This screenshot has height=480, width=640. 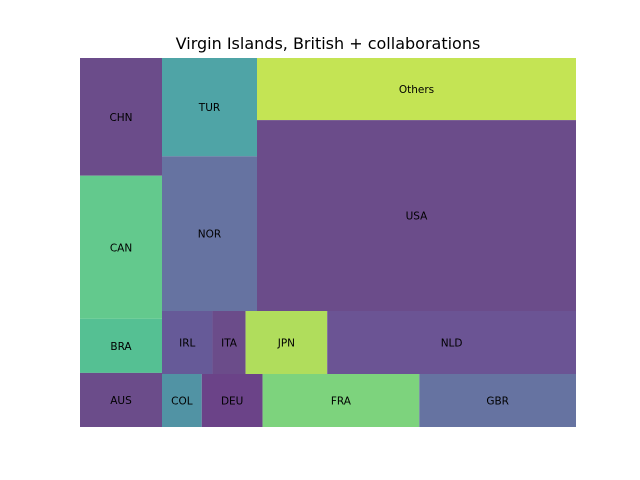 I want to click on treemap-cell-label-others: Others, so click(x=416, y=90).